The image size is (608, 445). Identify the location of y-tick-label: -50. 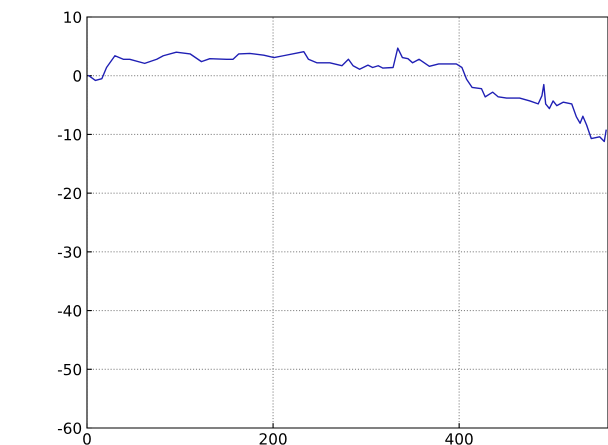
(70, 370).